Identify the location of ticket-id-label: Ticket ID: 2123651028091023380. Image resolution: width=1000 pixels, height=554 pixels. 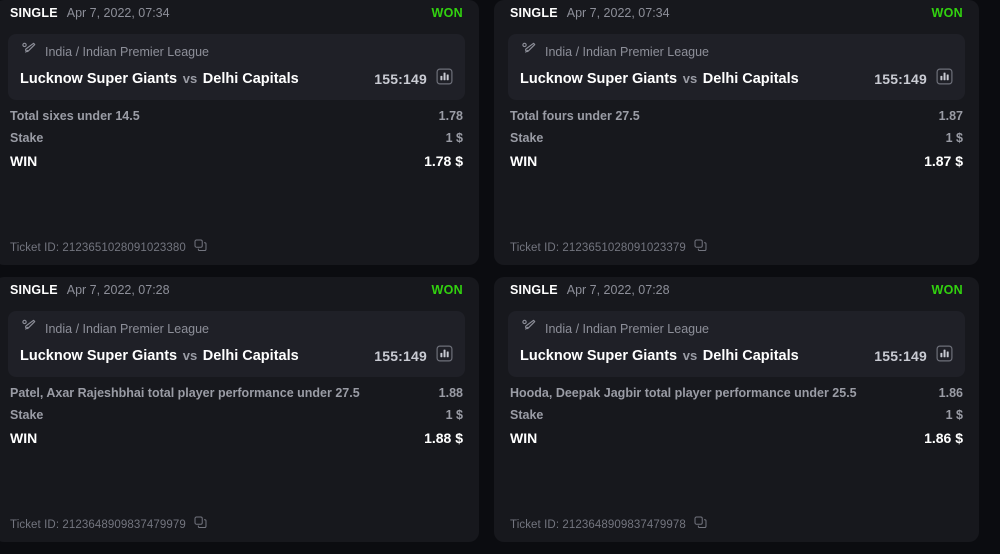
(98, 248).